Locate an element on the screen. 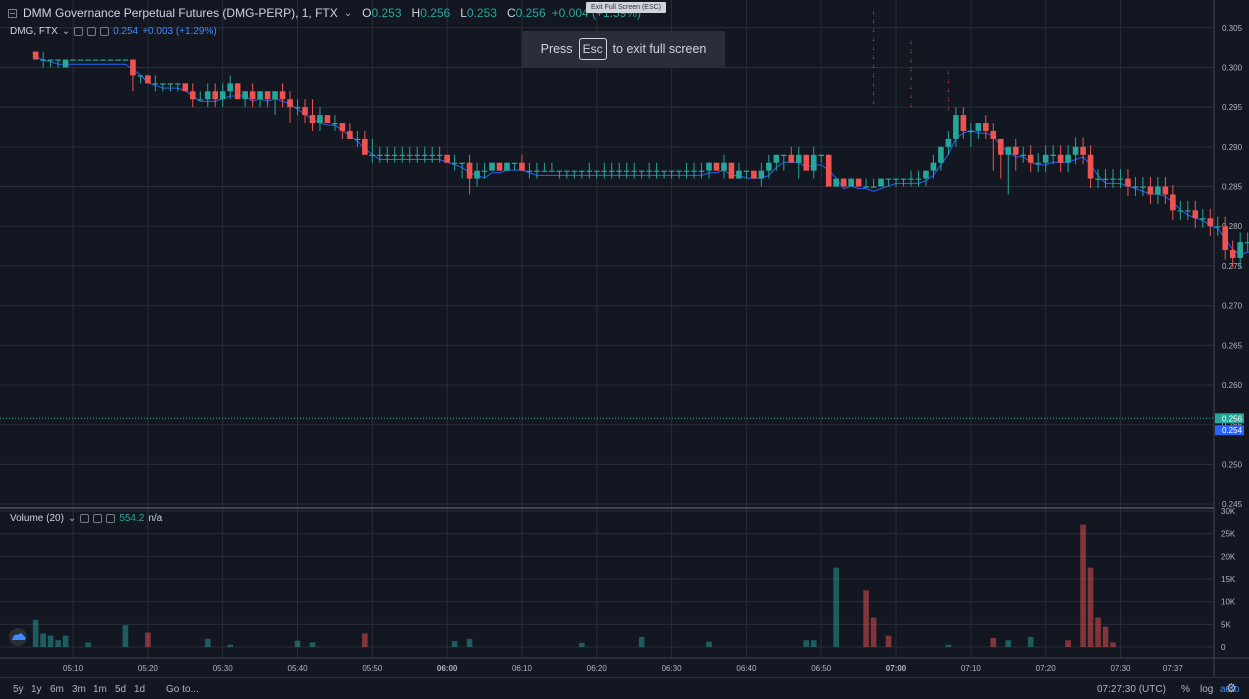 This screenshot has height=699, width=1249. gear-icon: ⚙ is located at coordinates (1231, 688).